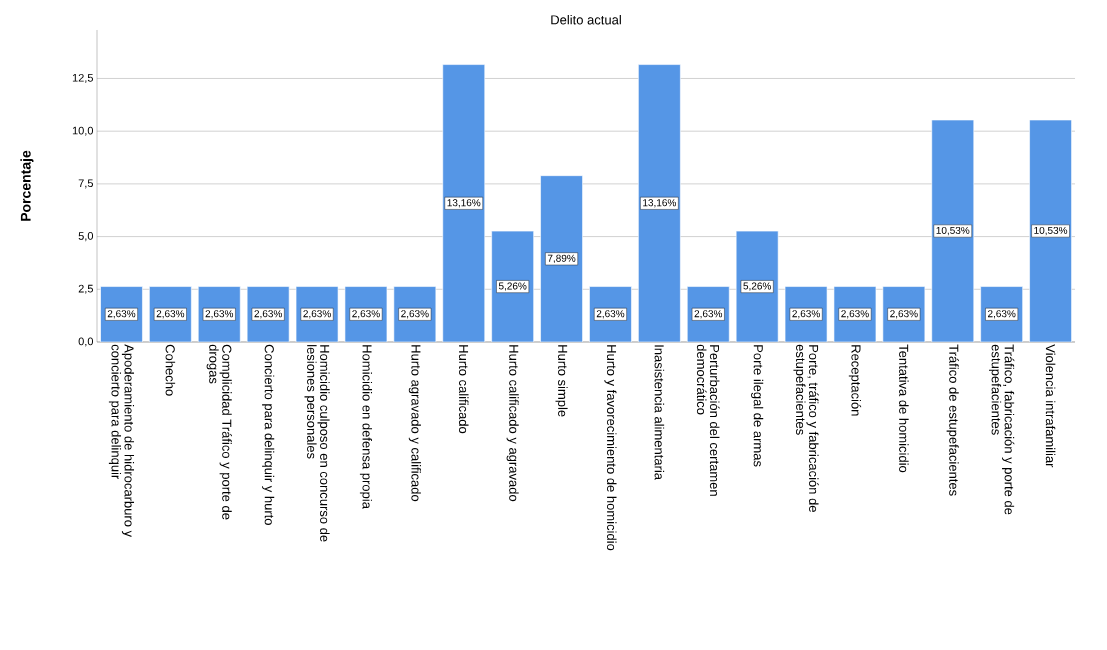 This screenshot has width=1107, height=650. I want to click on x-tick-label: Violencia intrafamiliar, so click(1050, 406).